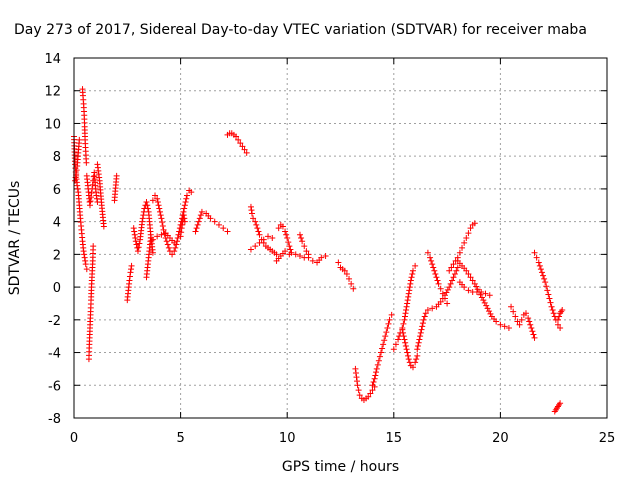  Describe the element at coordinates (15, 238) in the screenshot. I see `y-axis-label: SDTVAR / TECUs` at that location.